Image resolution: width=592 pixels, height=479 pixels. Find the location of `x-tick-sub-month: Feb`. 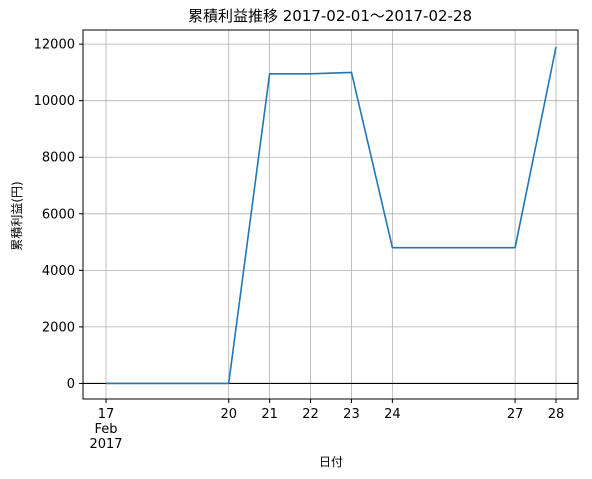

x-tick-sub-month: Feb is located at coordinates (105, 429).